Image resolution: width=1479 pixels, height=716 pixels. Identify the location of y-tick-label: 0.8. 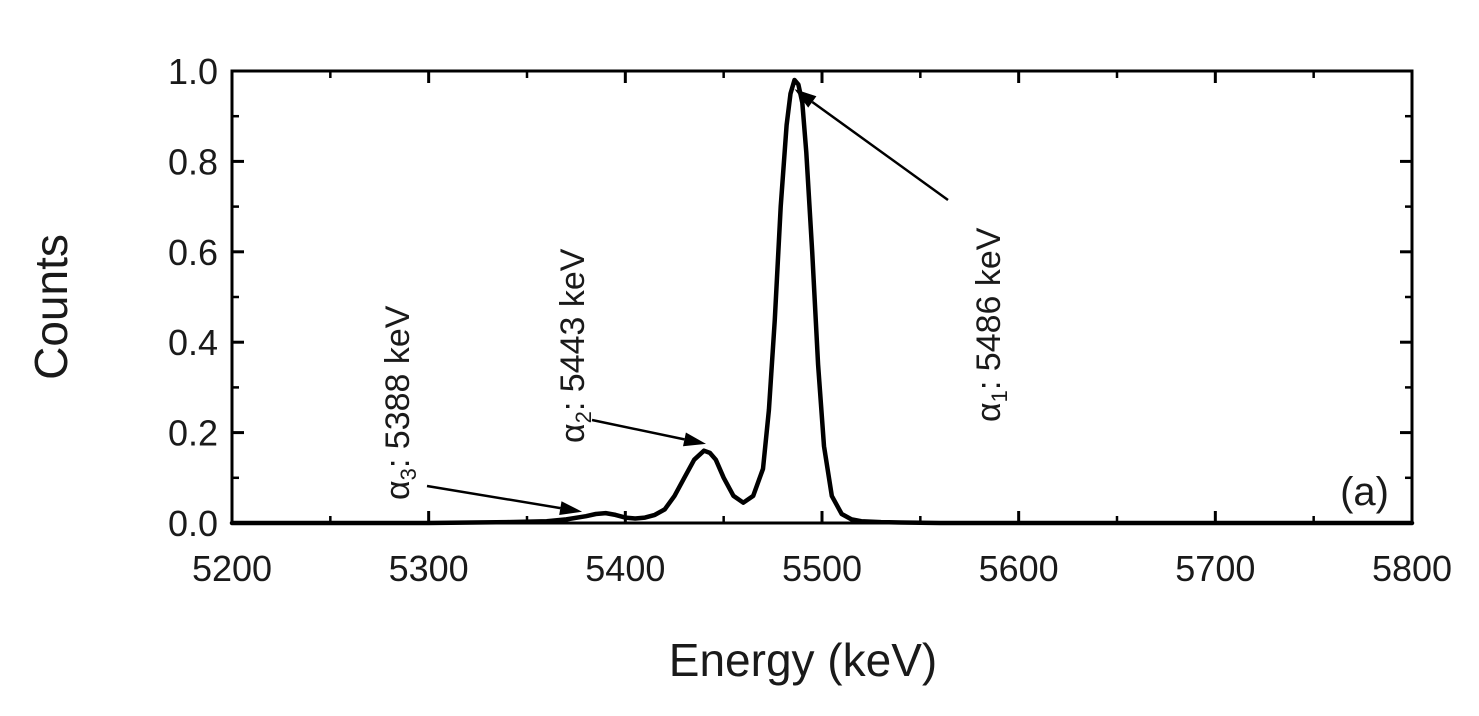
(193, 161).